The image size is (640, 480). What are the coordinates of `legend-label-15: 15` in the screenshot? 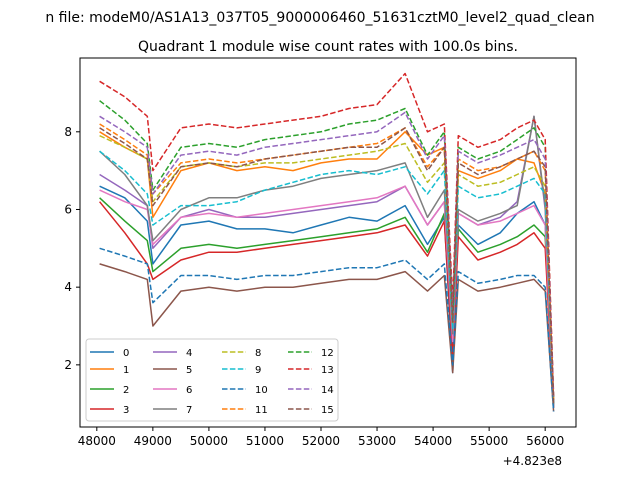 It's located at (327, 410).